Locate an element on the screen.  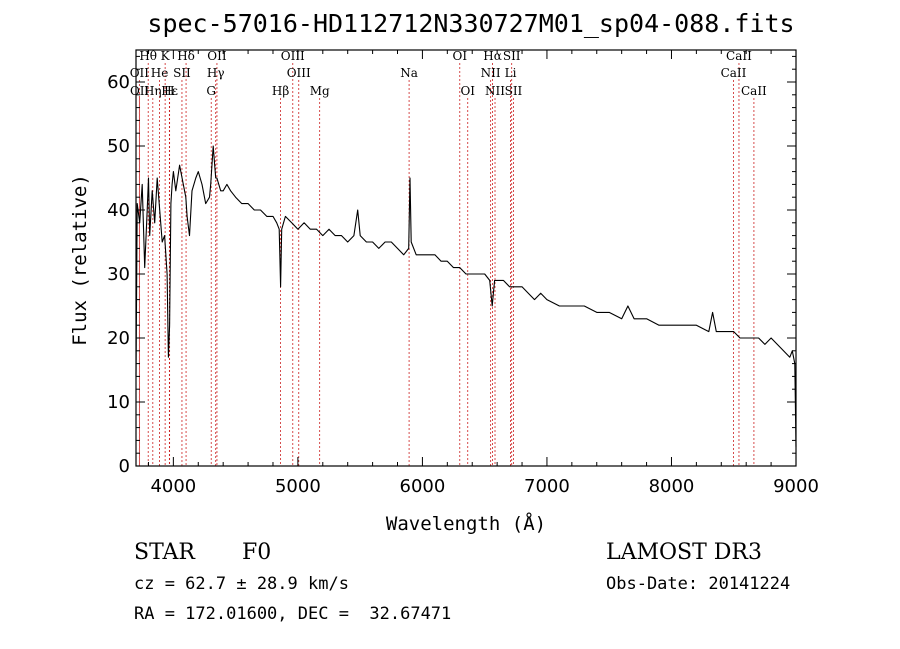
redshift-readout: cz = 62.7 ± 28.9 km/s is located at coordinates (241, 584).